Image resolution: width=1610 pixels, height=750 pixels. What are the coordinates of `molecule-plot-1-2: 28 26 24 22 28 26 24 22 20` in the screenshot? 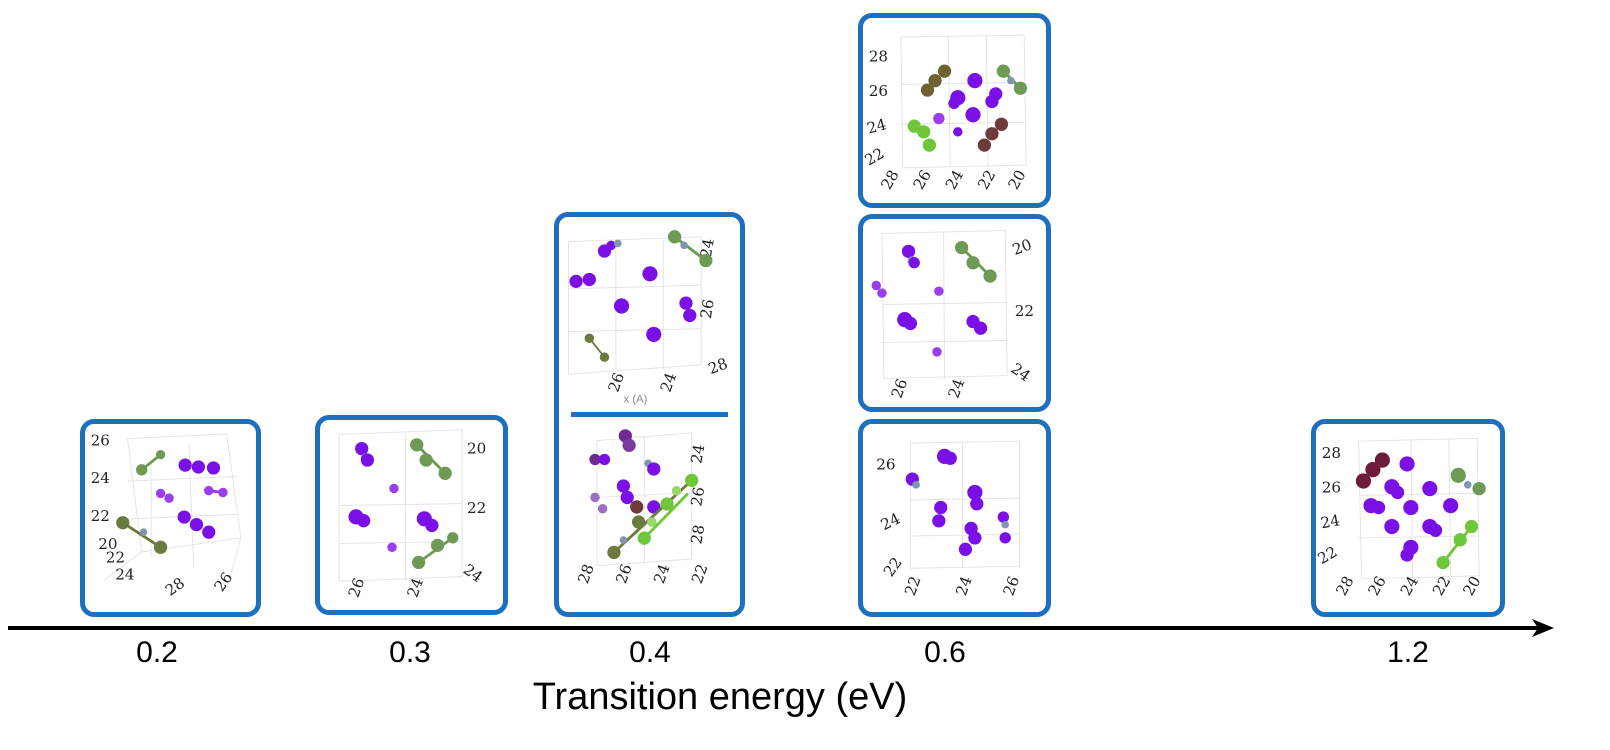 It's located at (1401, 518).